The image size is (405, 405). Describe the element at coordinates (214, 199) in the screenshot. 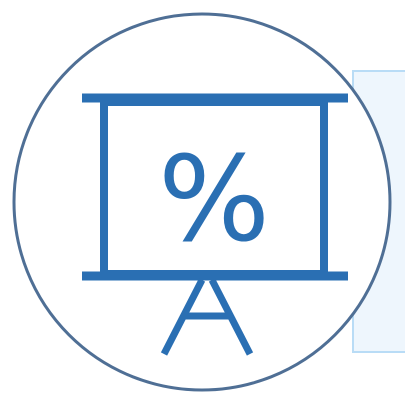

I see `percent-symbol: %` at that location.